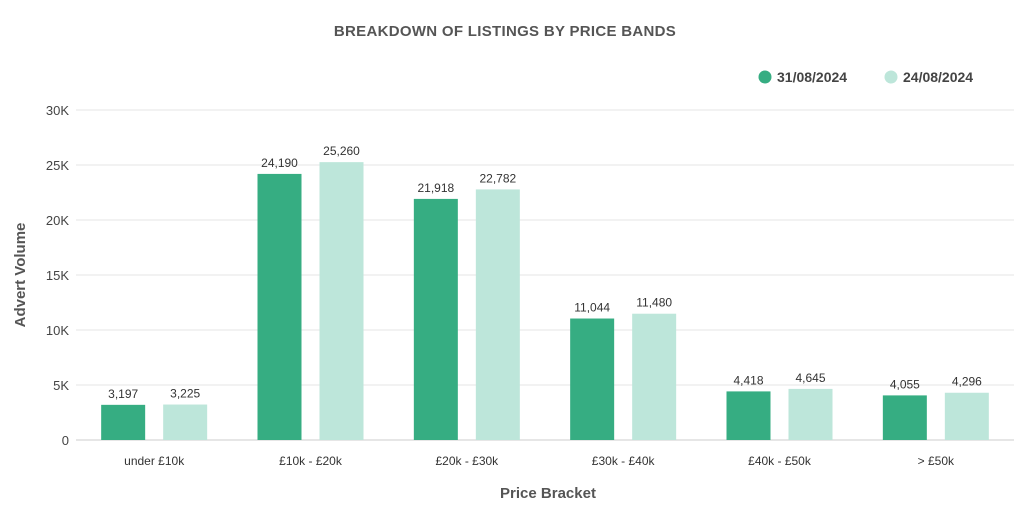 The width and height of the screenshot is (1024, 512). What do you see at coordinates (123, 394) in the screenshot?
I see `data-label: 3,197` at bounding box center [123, 394].